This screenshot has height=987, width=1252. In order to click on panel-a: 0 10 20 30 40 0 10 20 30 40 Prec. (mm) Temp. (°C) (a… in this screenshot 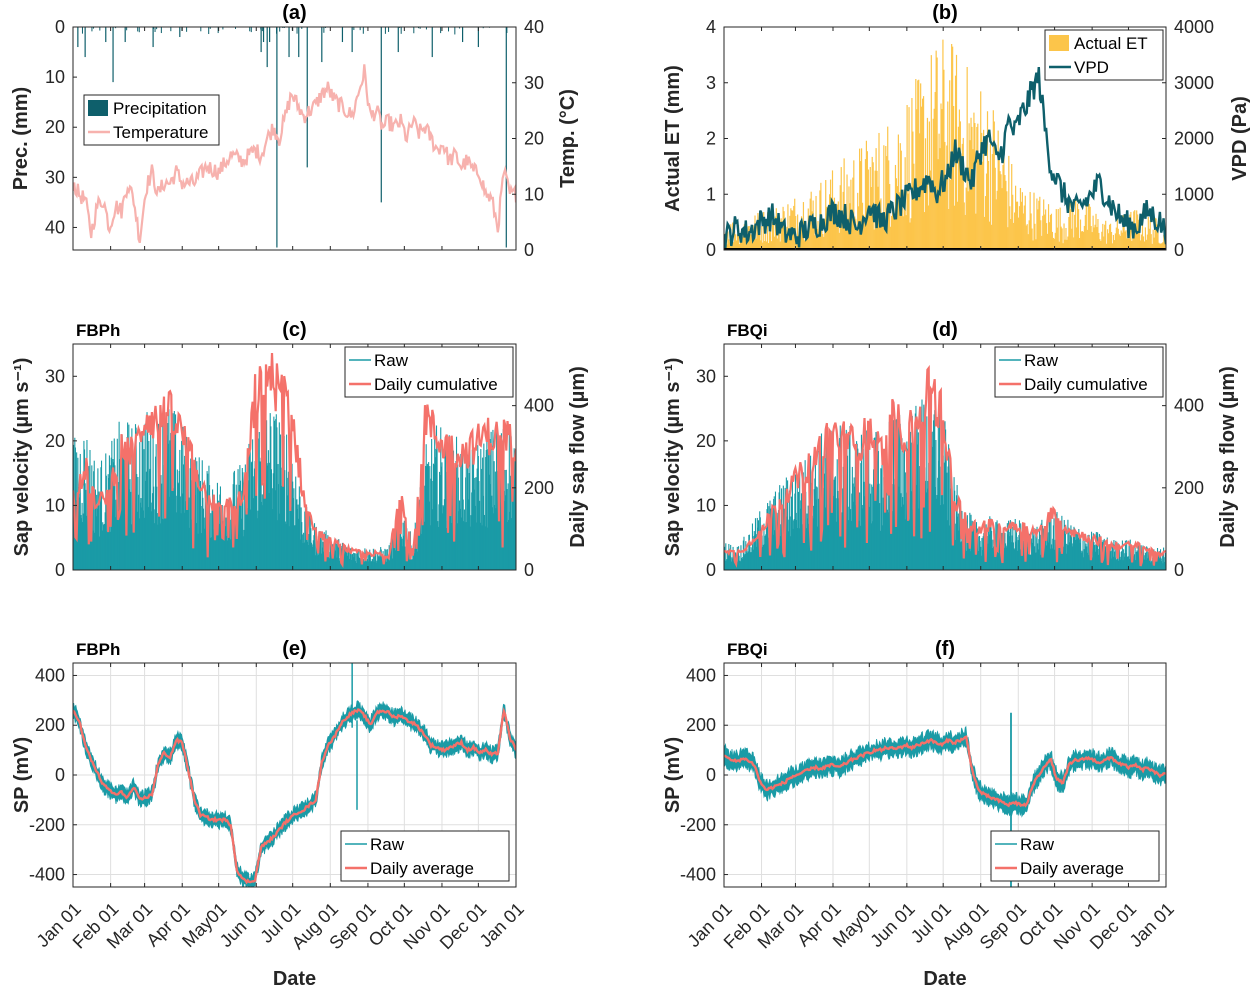, I will do `click(294, 131)`.